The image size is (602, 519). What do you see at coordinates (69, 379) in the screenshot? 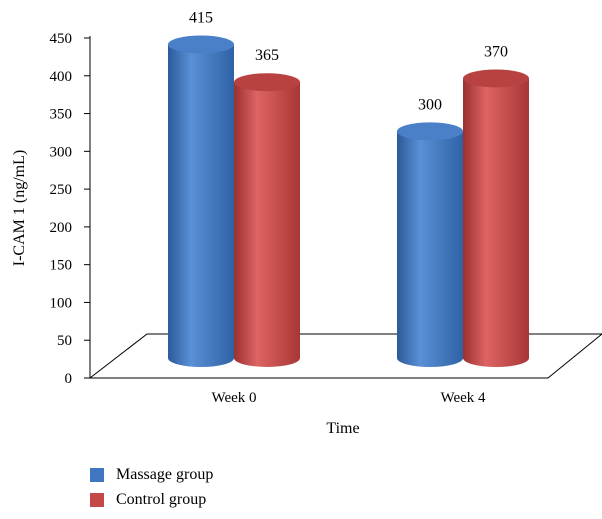
I see `y-tick-label: 0` at bounding box center [69, 379].